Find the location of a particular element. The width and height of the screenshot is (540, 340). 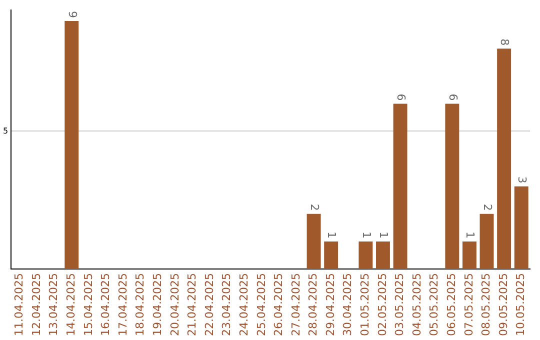

x-tick-label: 25.04.2025 is located at coordinates (261, 304).